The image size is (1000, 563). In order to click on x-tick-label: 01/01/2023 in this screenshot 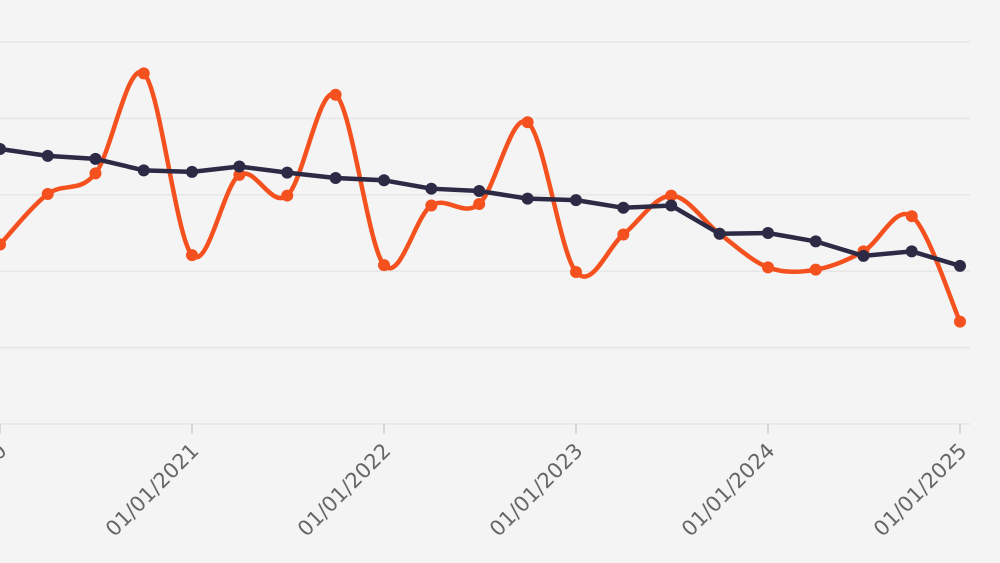, I will do `click(536, 490)`.